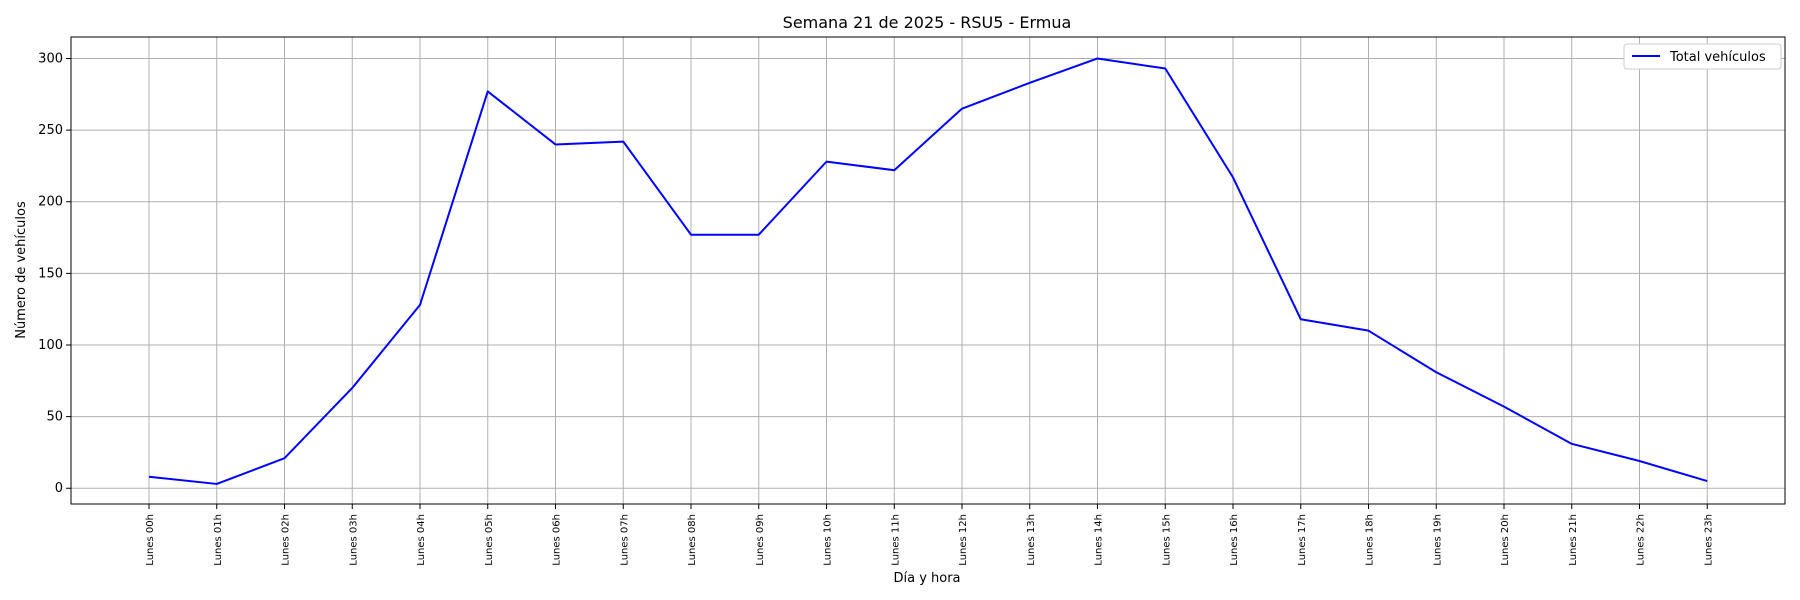 The height and width of the screenshot is (600, 1800). I want to click on y-tick-label: 150, so click(50, 273).